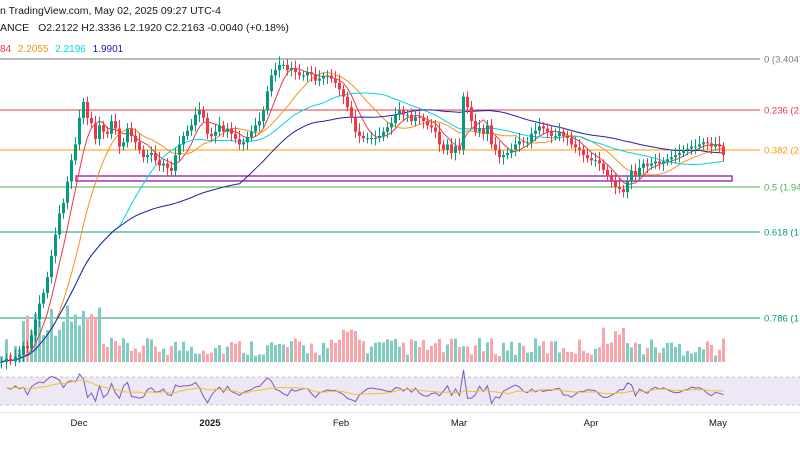 The height and width of the screenshot is (454, 800). What do you see at coordinates (400, 433) in the screenshot?
I see `time-axis: Dec 2025 Feb Mar Apr May` at bounding box center [400, 433].